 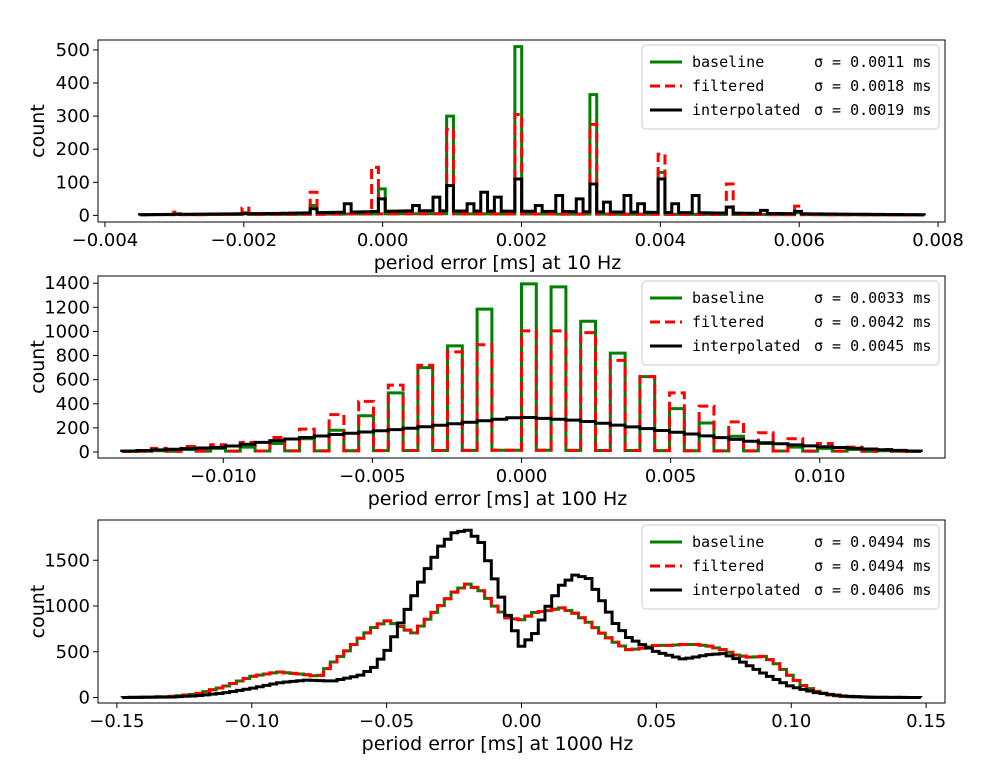 What do you see at coordinates (73, 182) in the screenshot?
I see `y-tick-label: 100` at bounding box center [73, 182].